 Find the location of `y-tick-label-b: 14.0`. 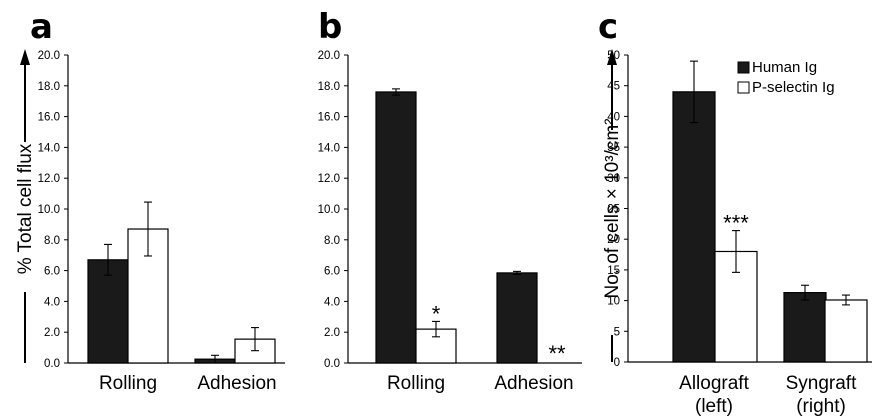

y-tick-label-b: 14.0 is located at coordinates (329, 148).